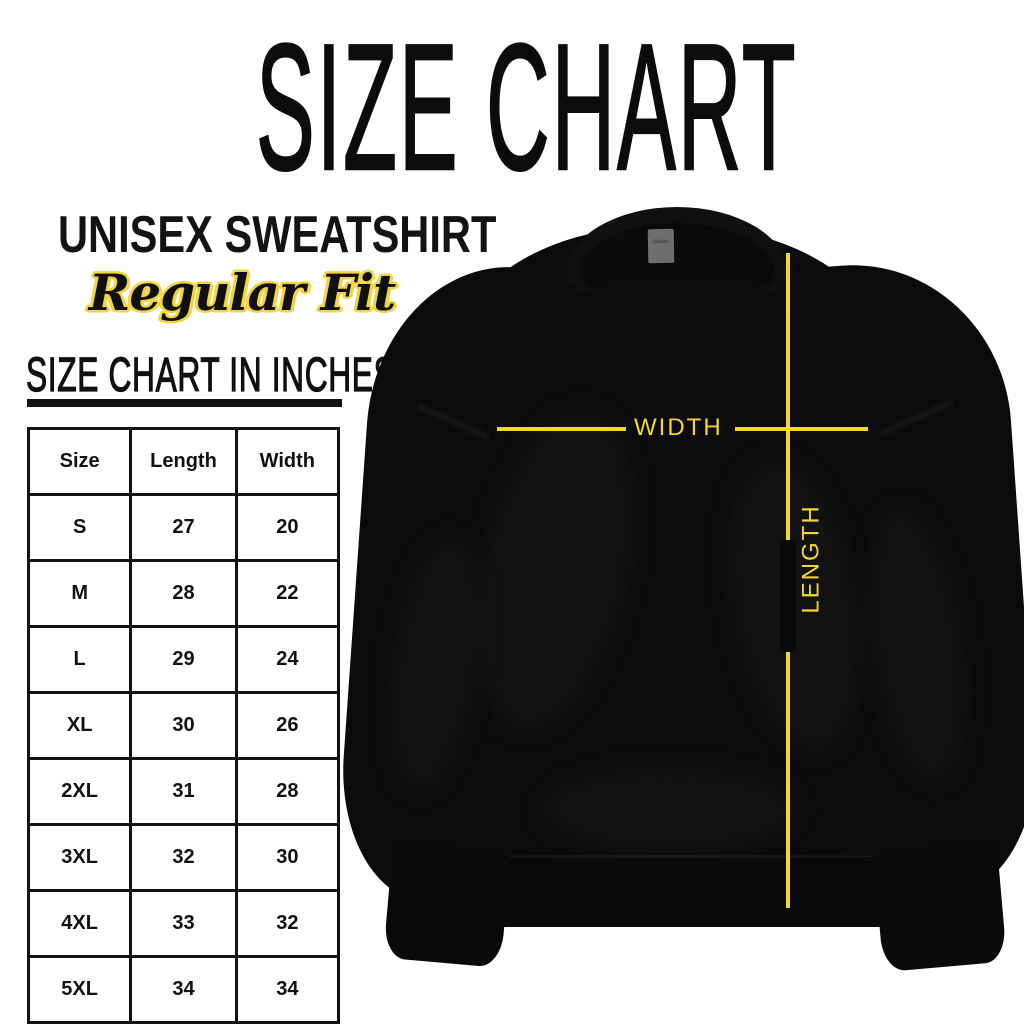 Image resolution: width=1024 pixels, height=1024 pixels. I want to click on cell-size: 3XL, so click(79, 857).